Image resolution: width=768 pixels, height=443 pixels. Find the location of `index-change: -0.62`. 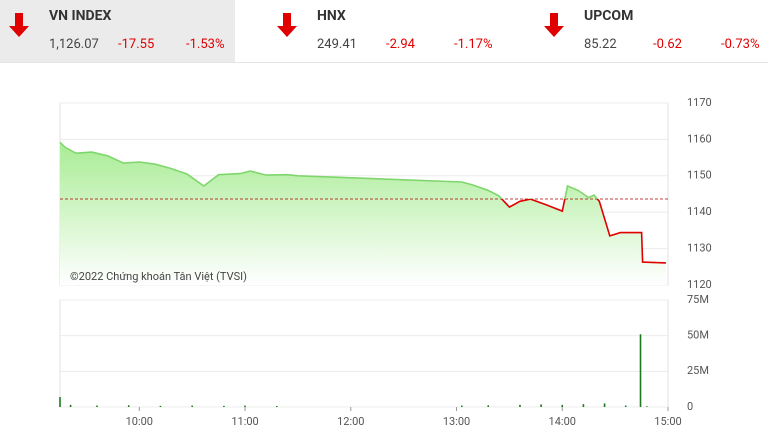

index-change: -0.62 is located at coordinates (667, 44).